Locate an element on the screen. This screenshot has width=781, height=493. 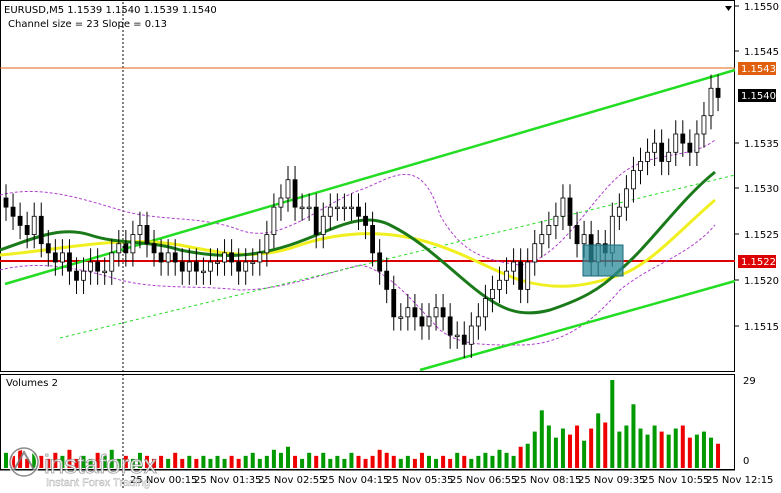
price-label: 1.1525 is located at coordinates (761, 235).